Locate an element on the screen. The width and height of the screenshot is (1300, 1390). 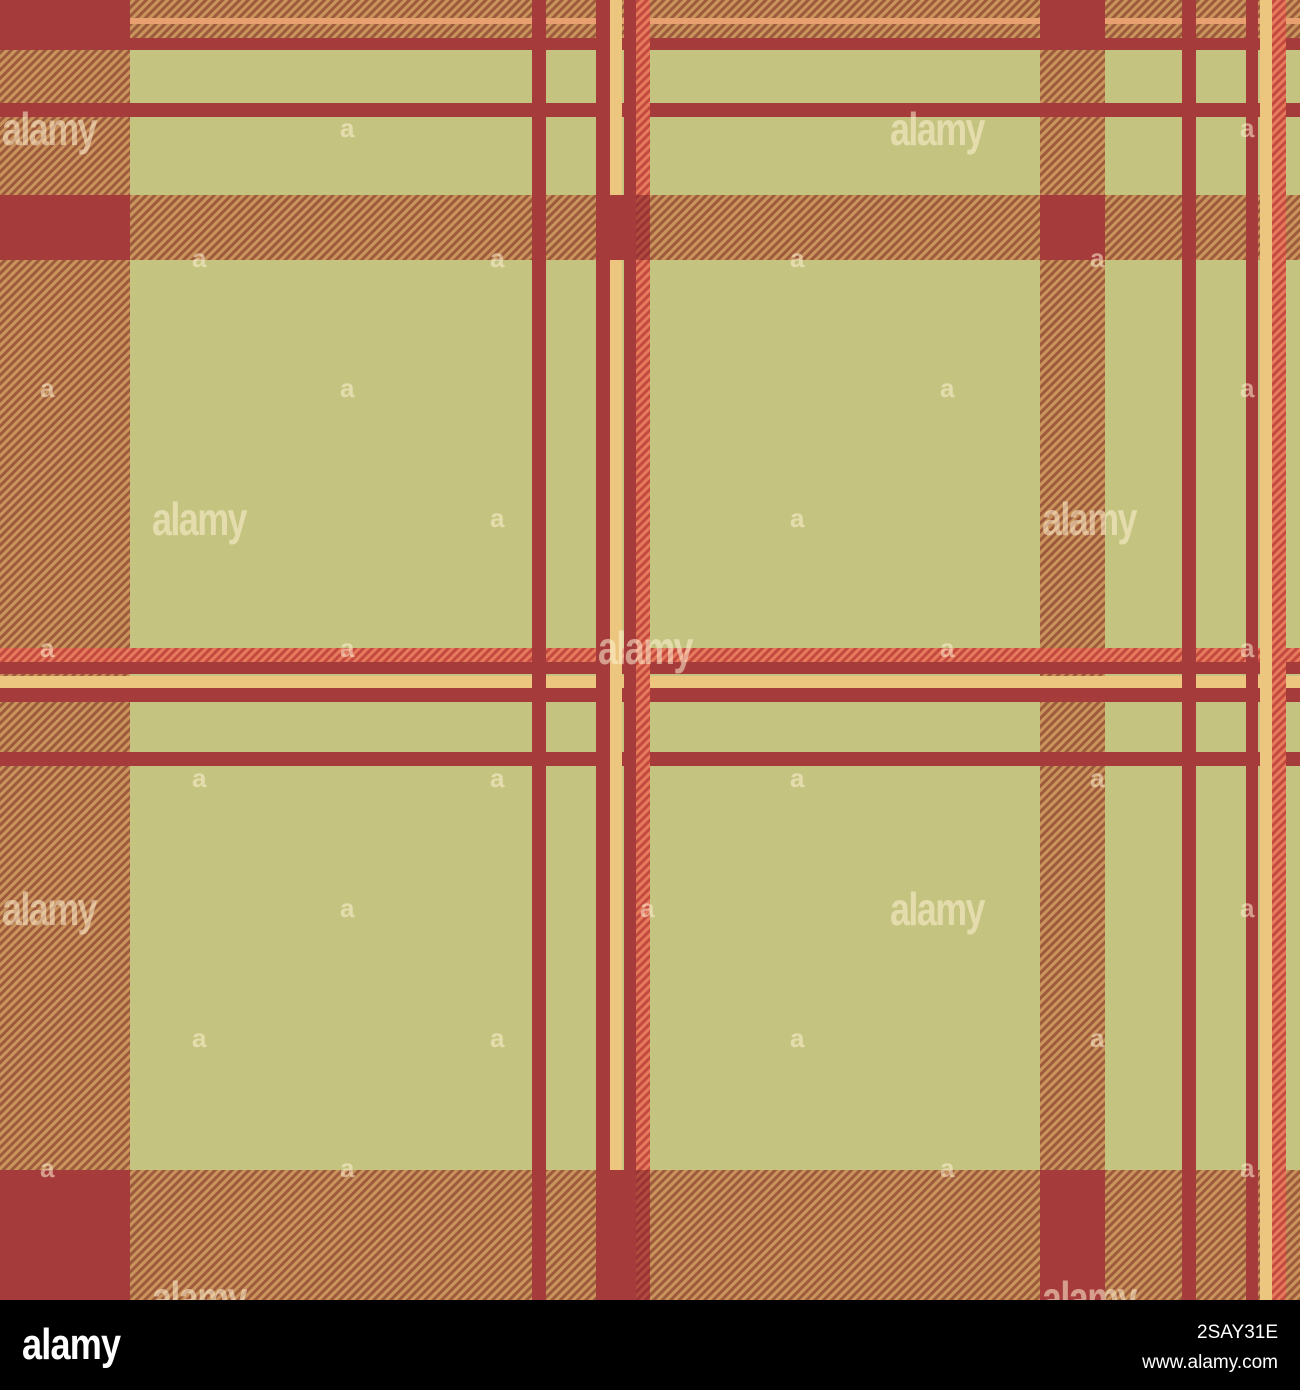
cross-v5-bot is located at coordinates (643, 1235).